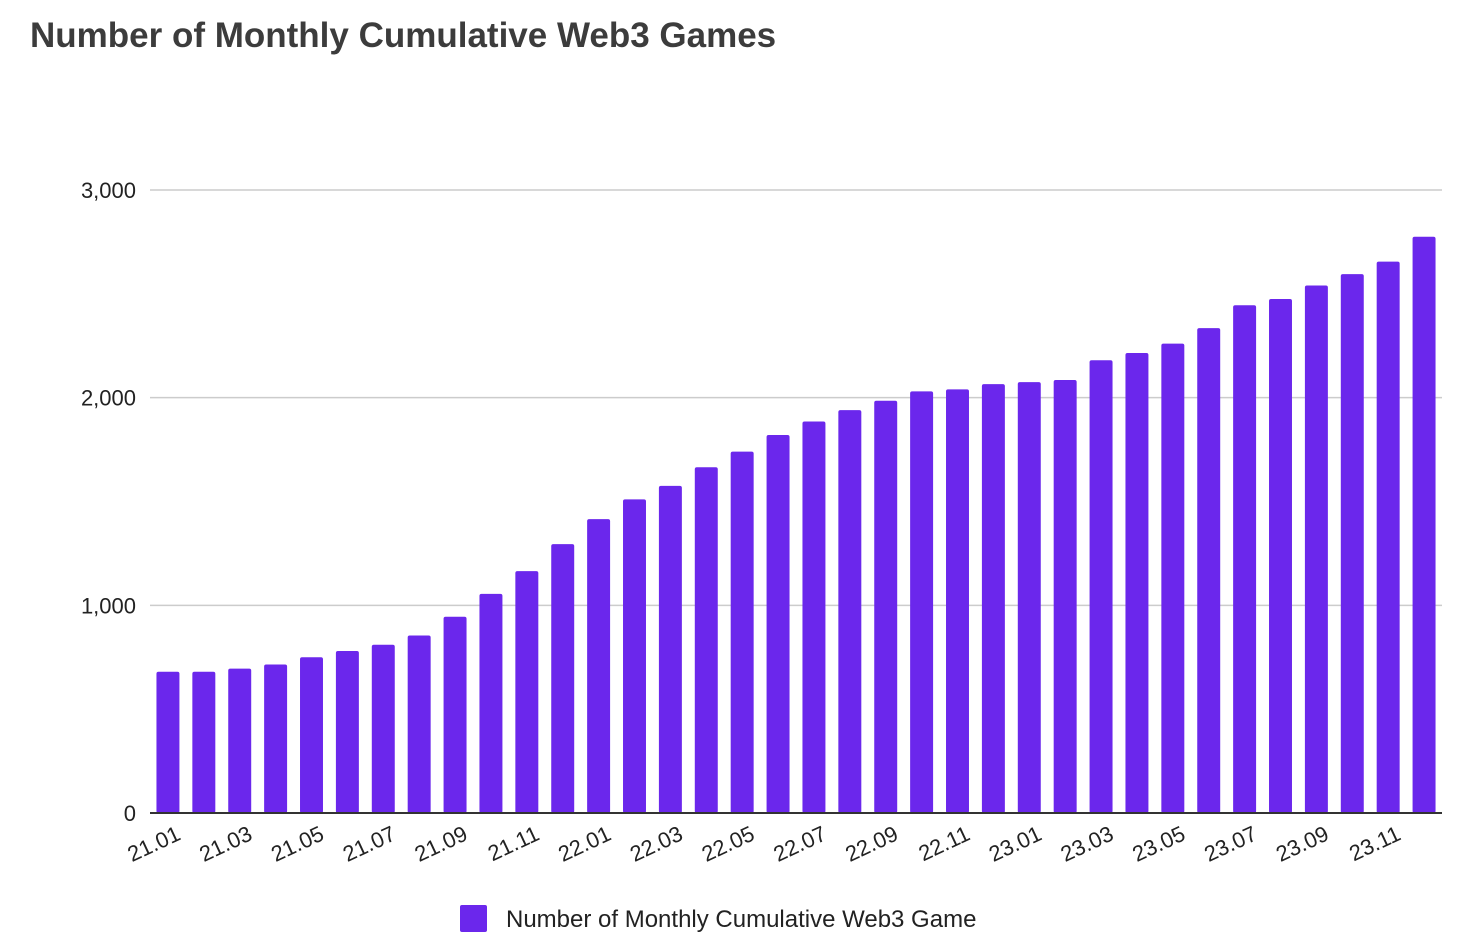  Describe the element at coordinates (800, 844) in the screenshot. I see `x-tick-label: 22.07` at that location.